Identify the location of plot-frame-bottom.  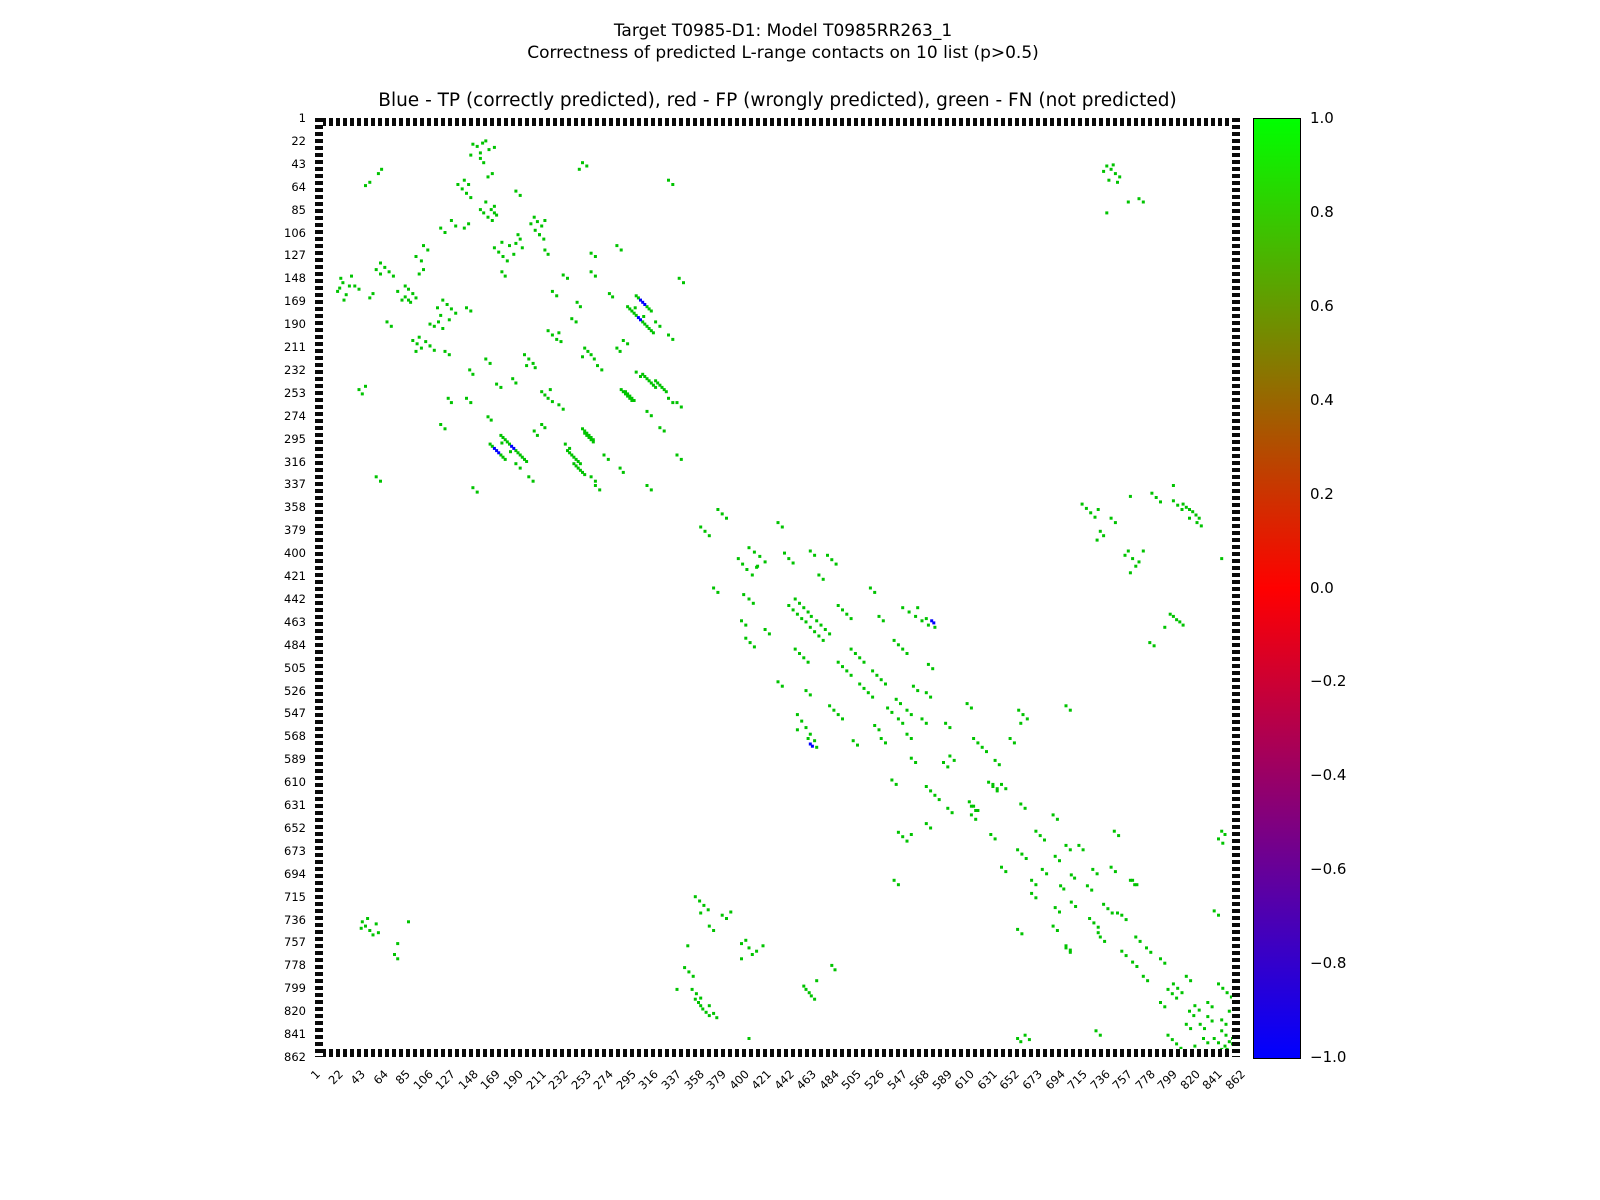
(777, 1053).